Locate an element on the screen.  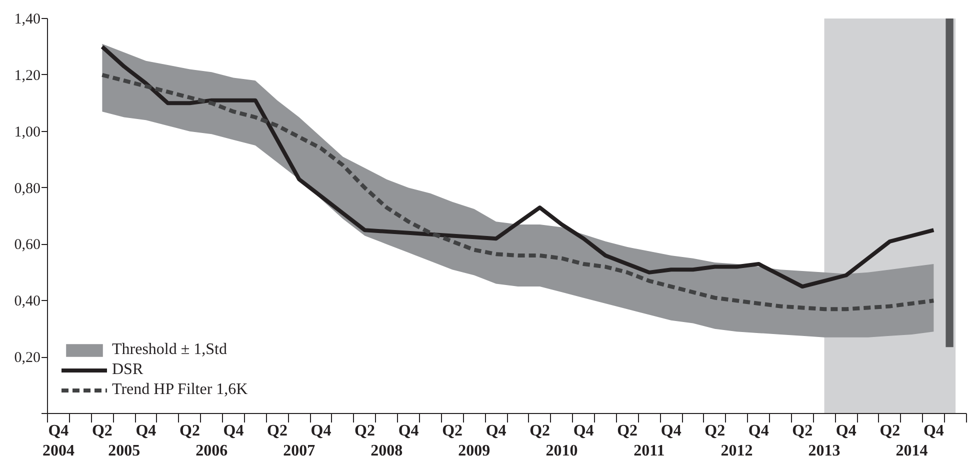
text: 2013 is located at coordinates (824, 450).